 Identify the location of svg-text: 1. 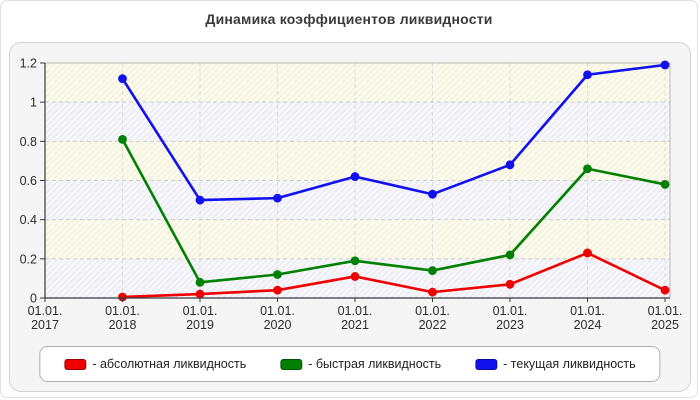
(33, 103).